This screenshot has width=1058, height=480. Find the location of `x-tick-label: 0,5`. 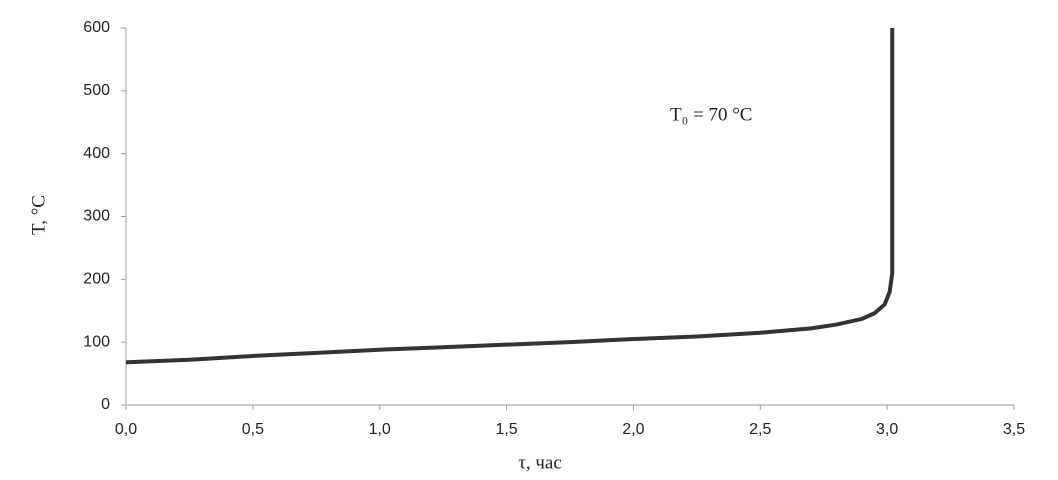

x-tick-label: 0,5 is located at coordinates (253, 429).